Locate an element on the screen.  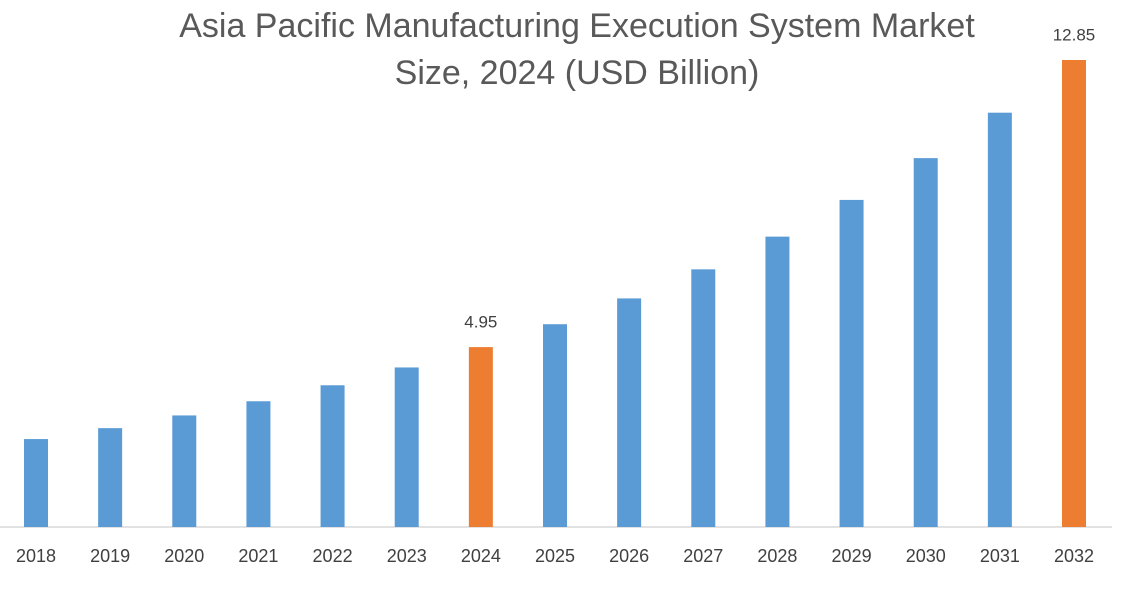
x-tick-label: 2026 is located at coordinates (629, 556).